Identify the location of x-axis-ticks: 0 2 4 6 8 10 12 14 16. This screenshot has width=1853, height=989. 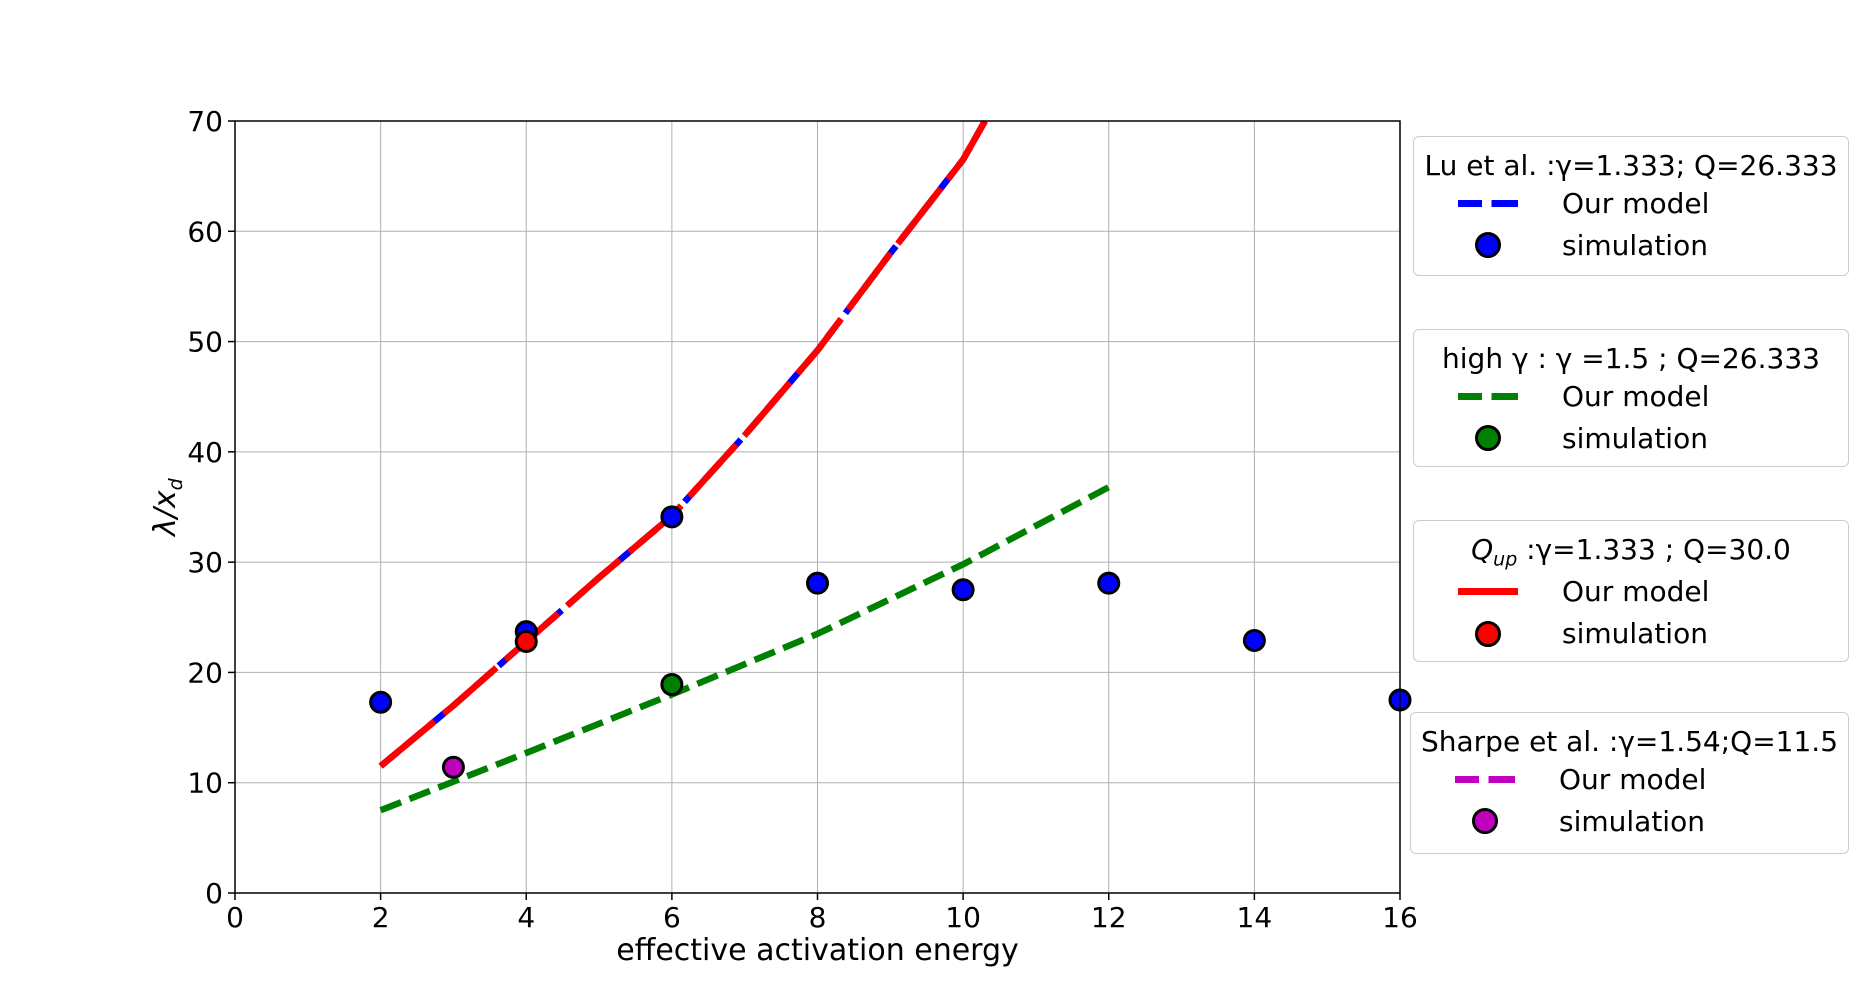
(822, 913).